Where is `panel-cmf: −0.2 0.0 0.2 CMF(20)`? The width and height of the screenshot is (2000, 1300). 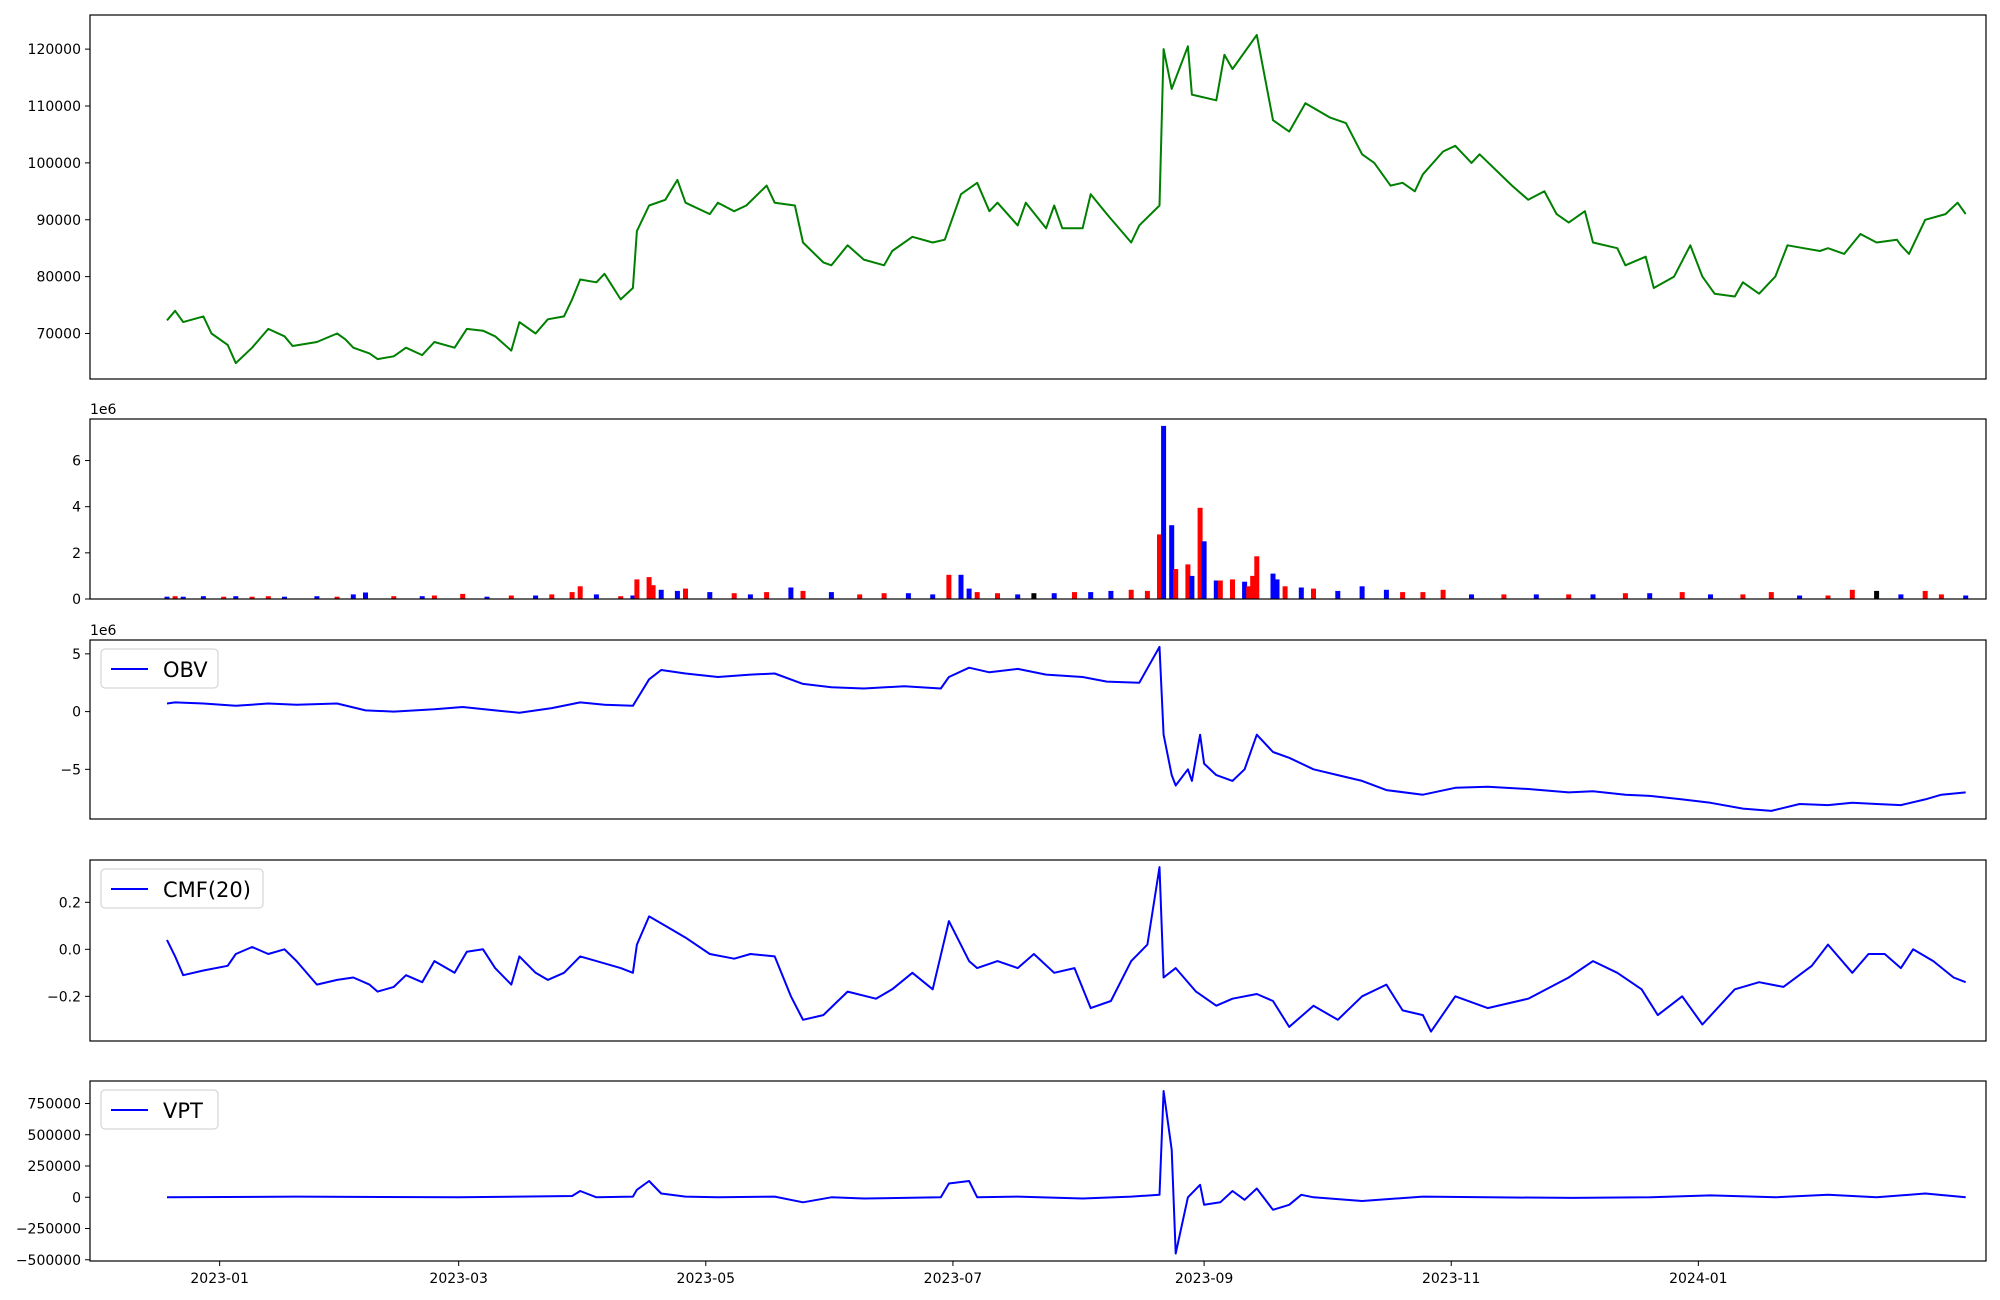 panel-cmf: −0.2 0.0 0.2 CMF(20) is located at coordinates (1017, 950).